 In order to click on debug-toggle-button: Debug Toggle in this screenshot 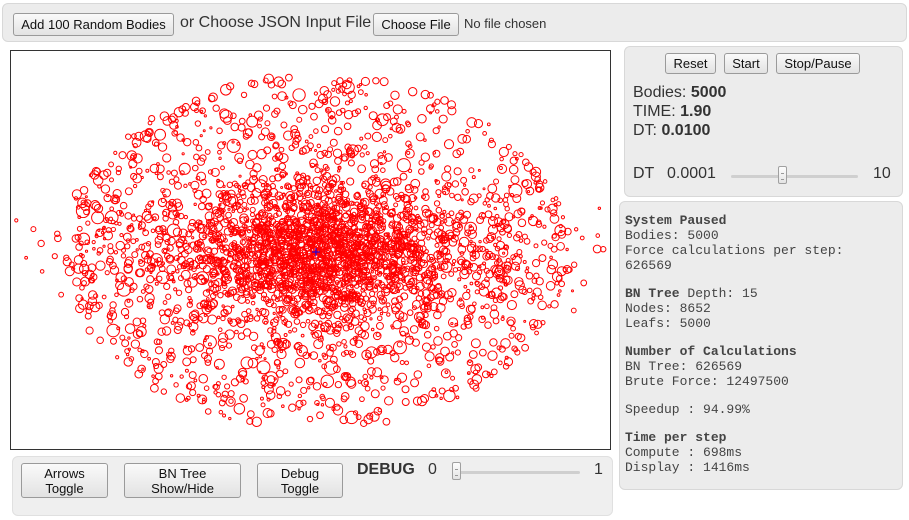, I will do `click(300, 480)`.